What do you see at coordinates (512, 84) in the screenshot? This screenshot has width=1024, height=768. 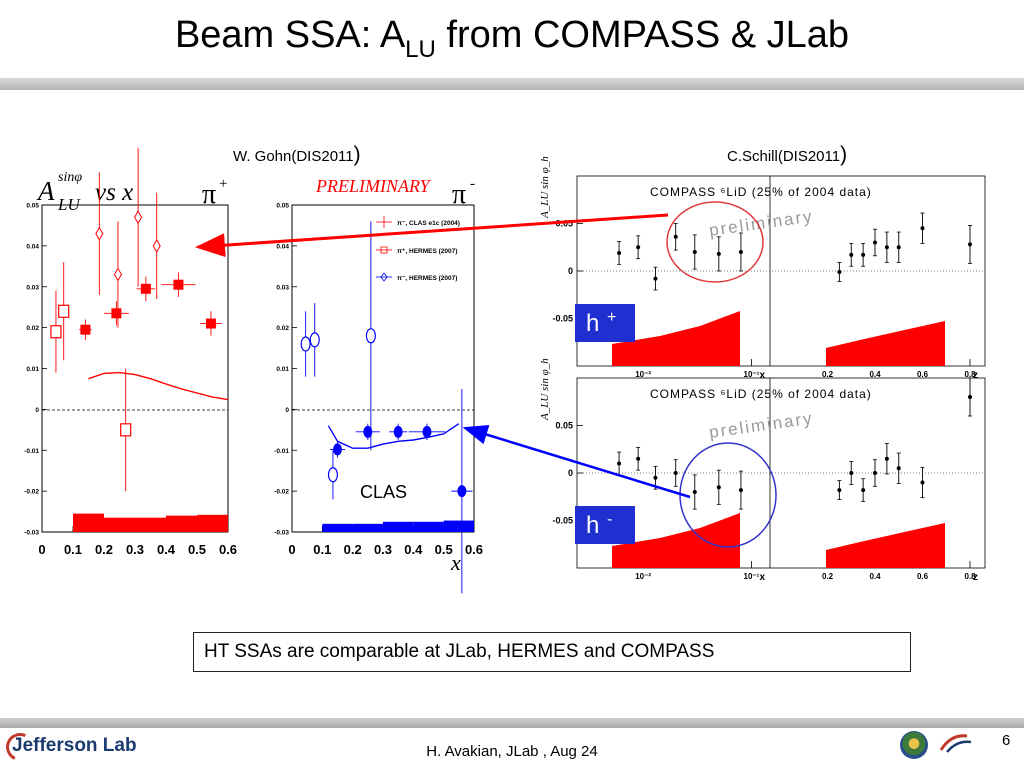 I see `title-divider` at bounding box center [512, 84].